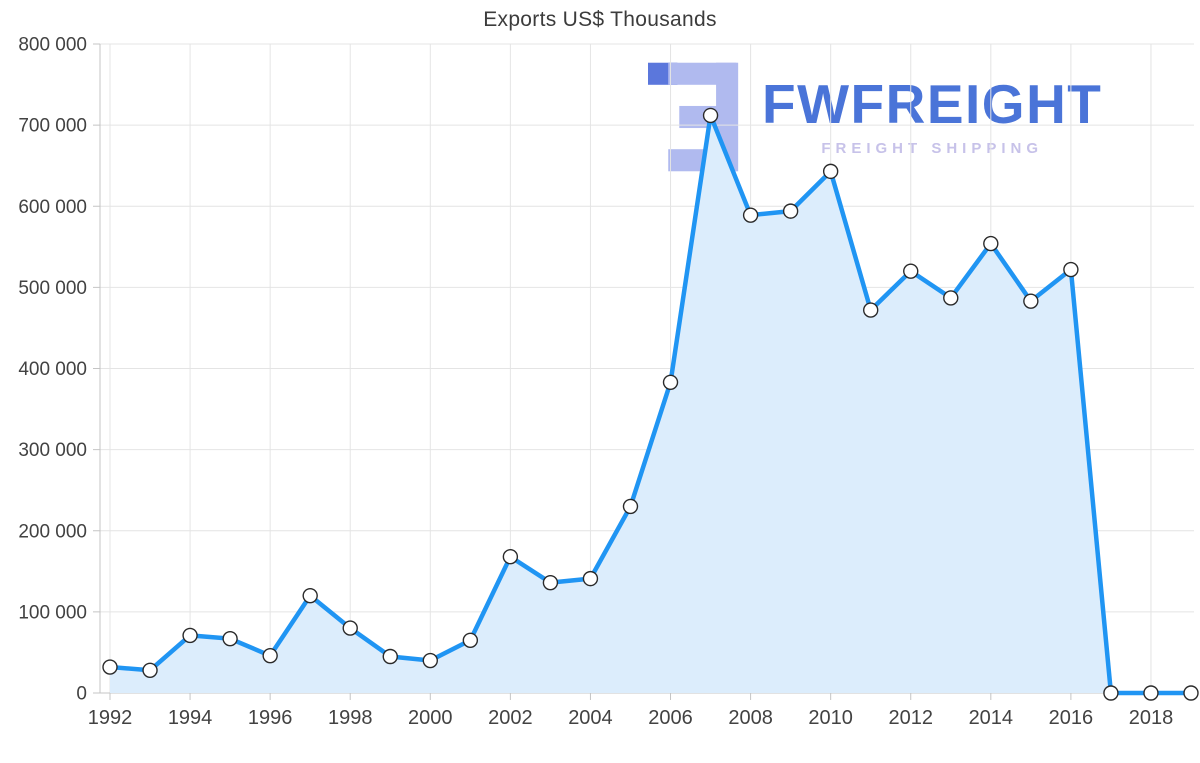 The image size is (1200, 763). Describe the element at coordinates (52, 126) in the screenshot. I see `y-axis-label: 700 000` at that location.